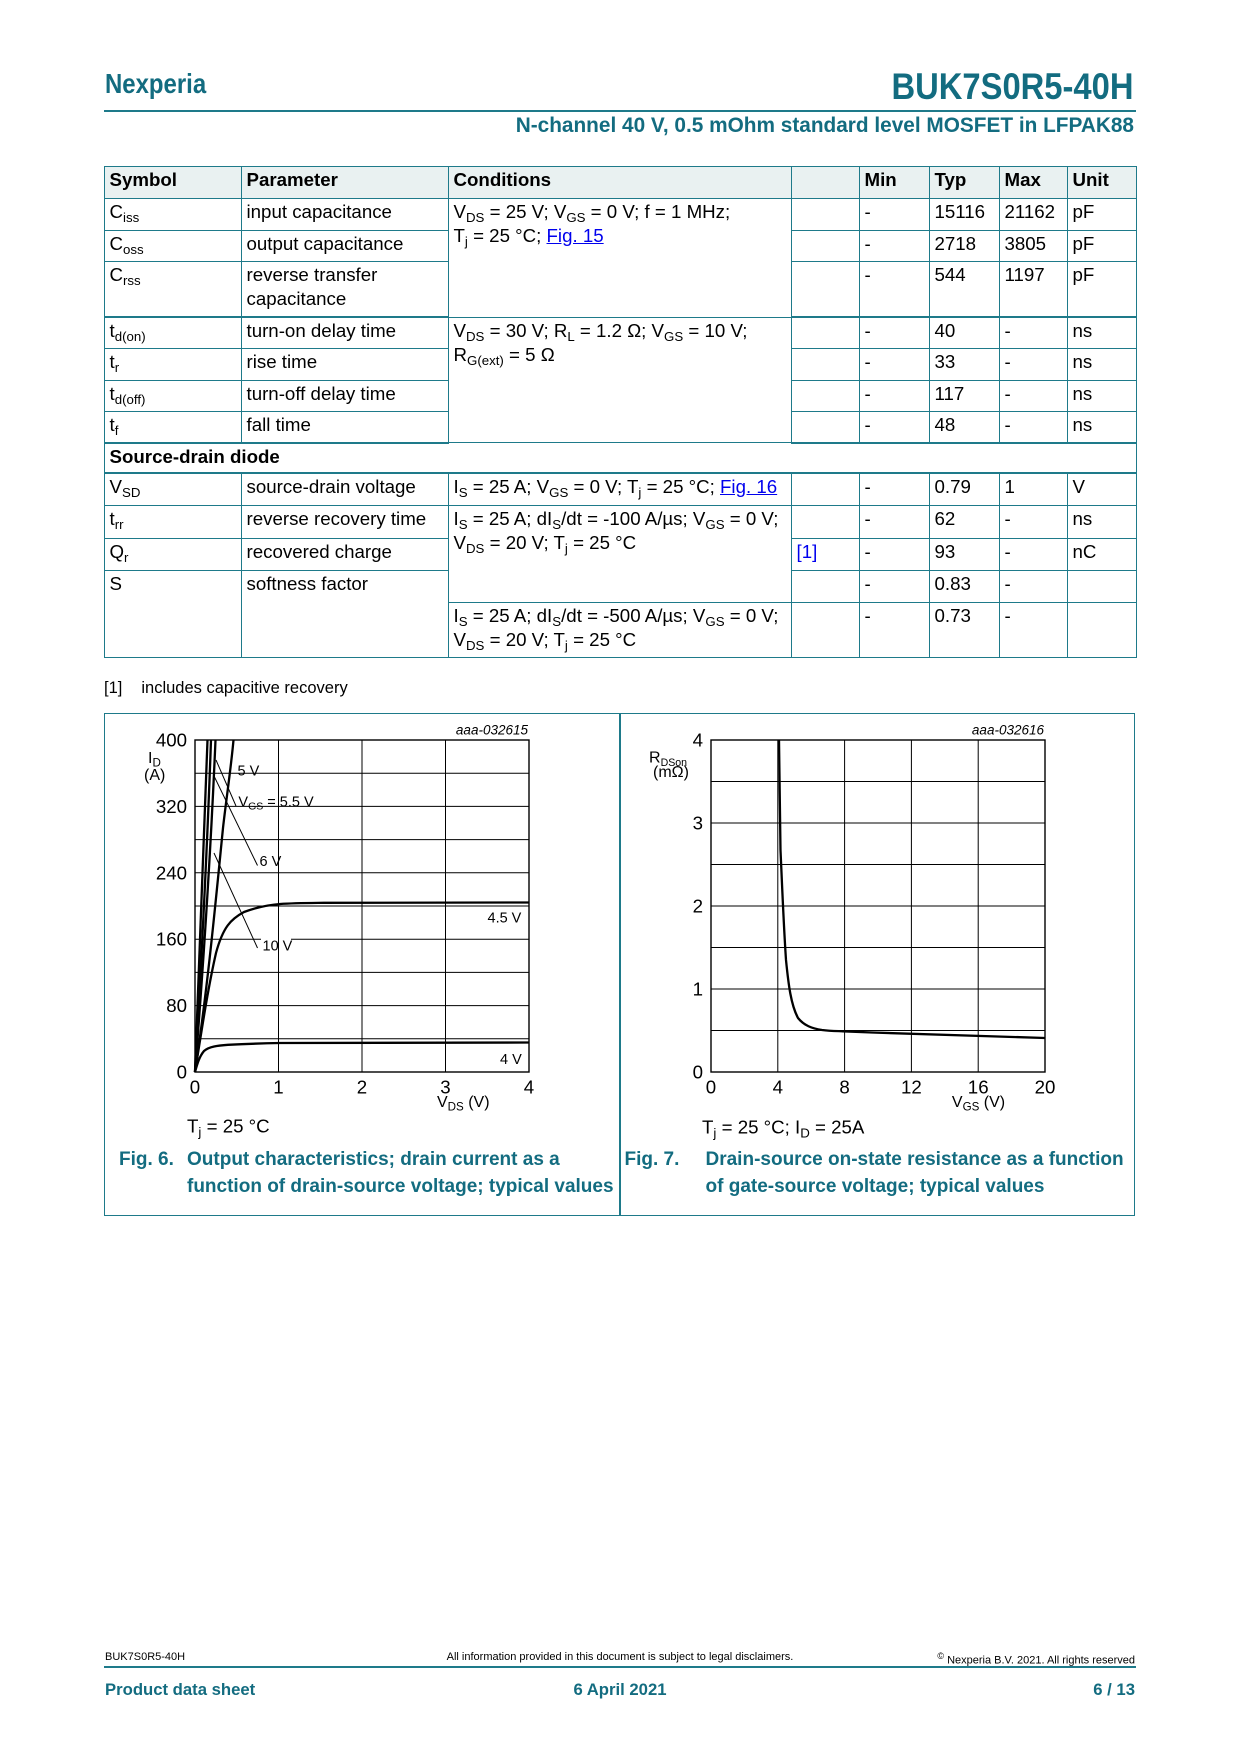 The height and width of the screenshot is (1754, 1240). I want to click on svg-text: 10 V, so click(278, 947).